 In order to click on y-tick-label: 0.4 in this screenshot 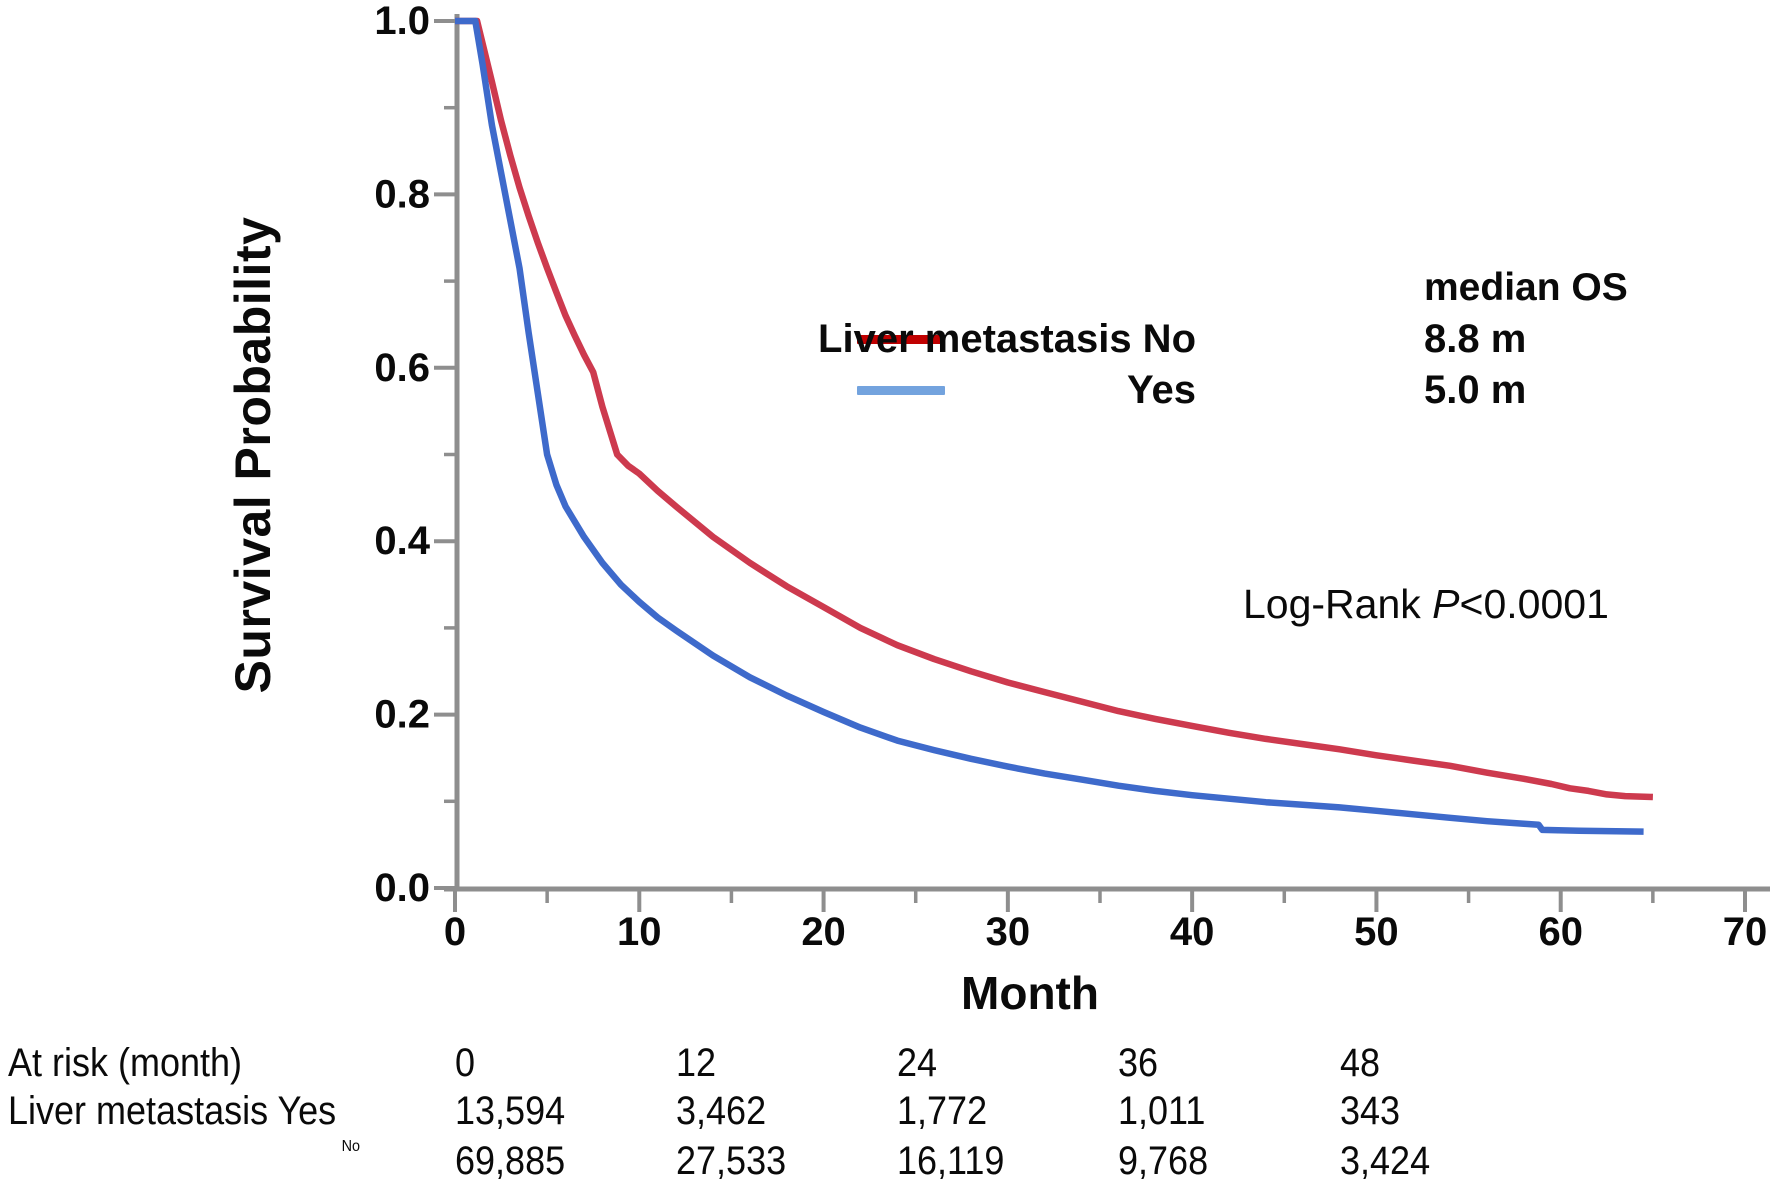, I will do `click(402, 541)`.